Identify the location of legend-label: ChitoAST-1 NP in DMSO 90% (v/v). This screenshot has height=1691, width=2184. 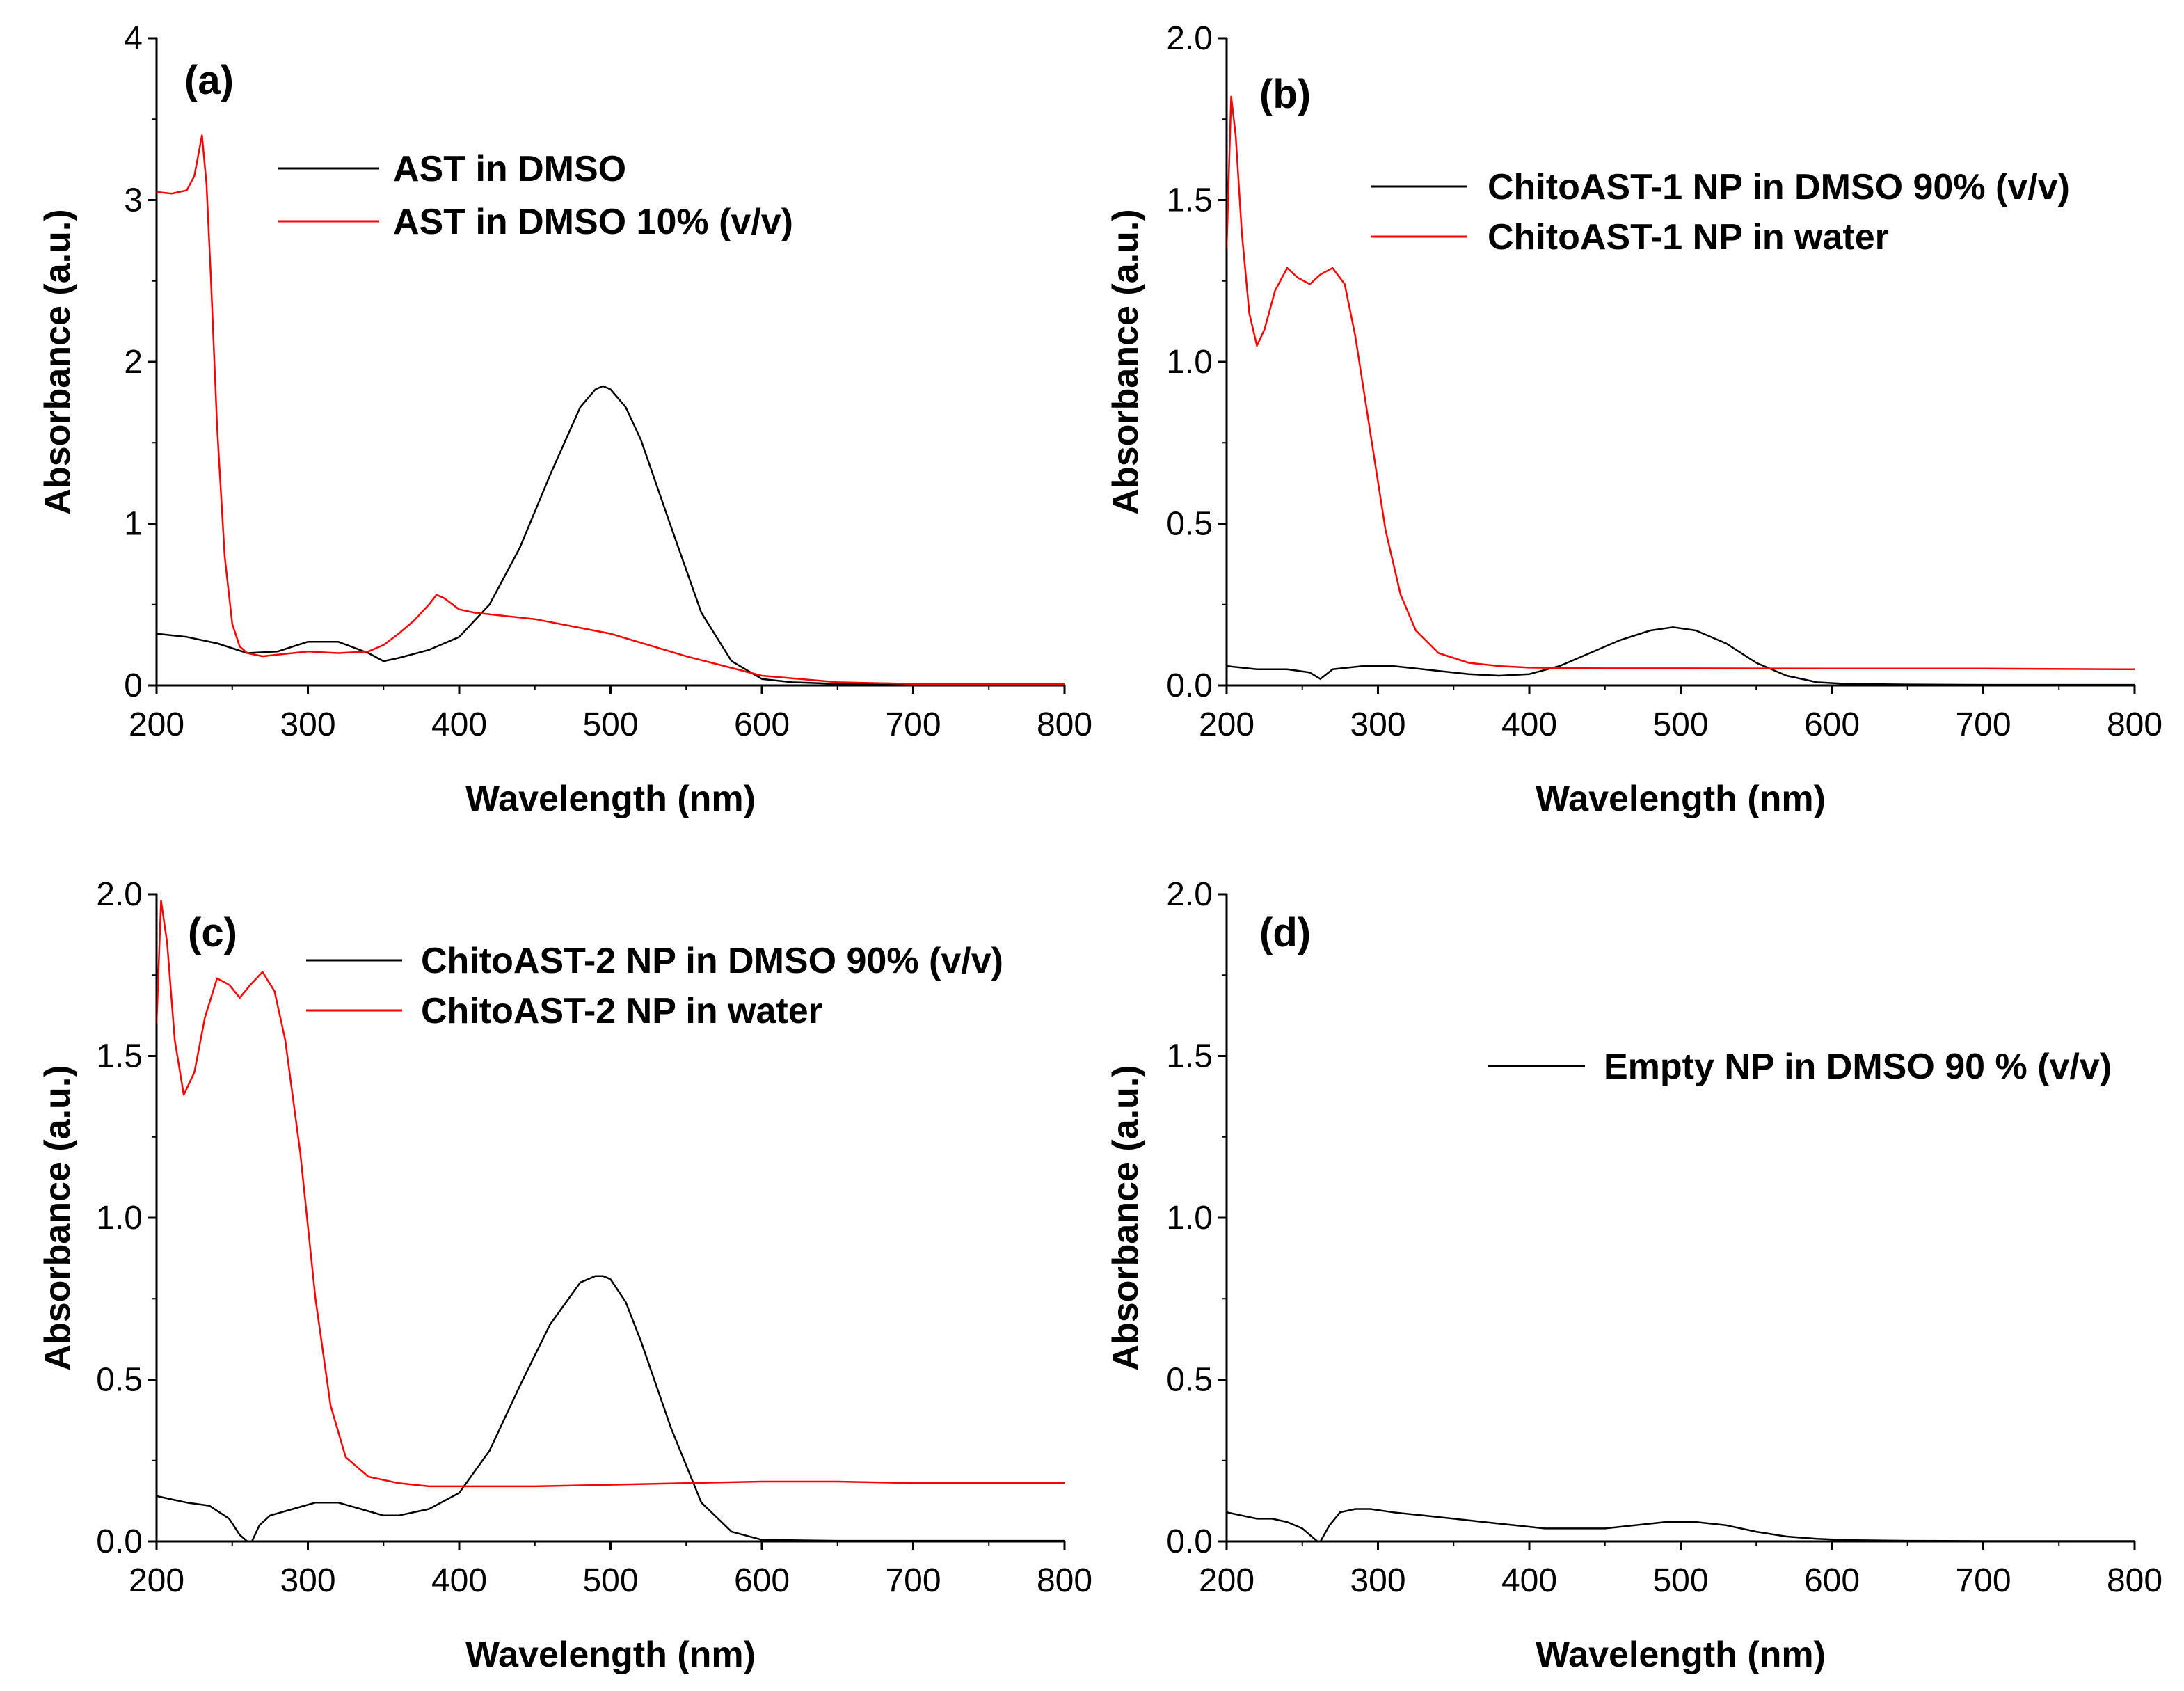
(1779, 187).